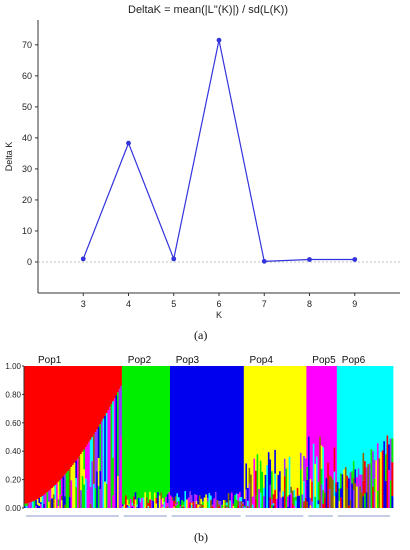 The width and height of the screenshot is (410, 550). I want to click on panel-label-b: (b), so click(201, 537).